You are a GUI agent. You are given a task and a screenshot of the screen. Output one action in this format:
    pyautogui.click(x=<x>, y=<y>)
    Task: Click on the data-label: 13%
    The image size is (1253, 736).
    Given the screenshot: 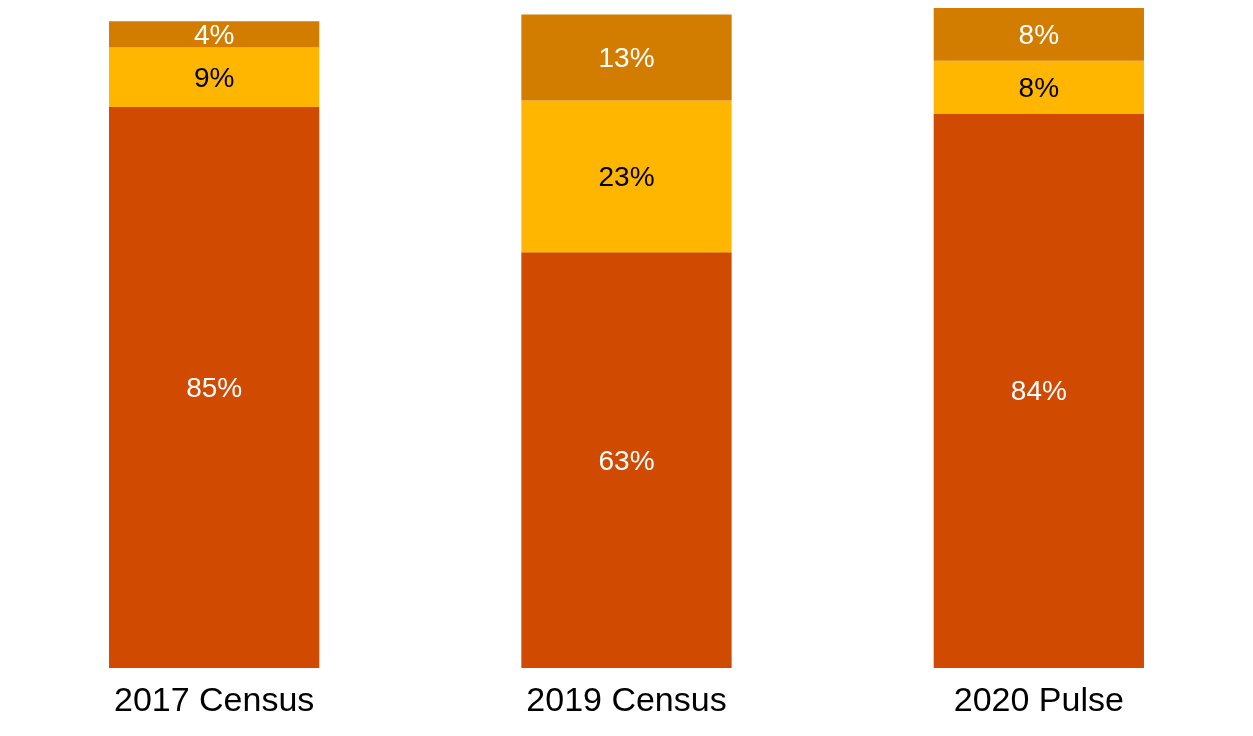 What is the action you would take?
    pyautogui.click(x=626, y=57)
    